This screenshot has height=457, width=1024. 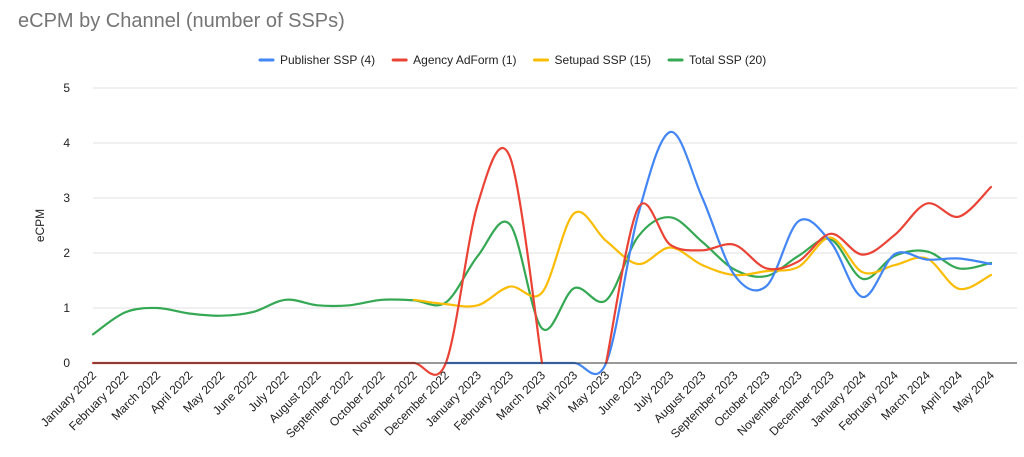 I want to click on legend-item-setupad-ssp-15: Setupad SSP (15), so click(x=592, y=60).